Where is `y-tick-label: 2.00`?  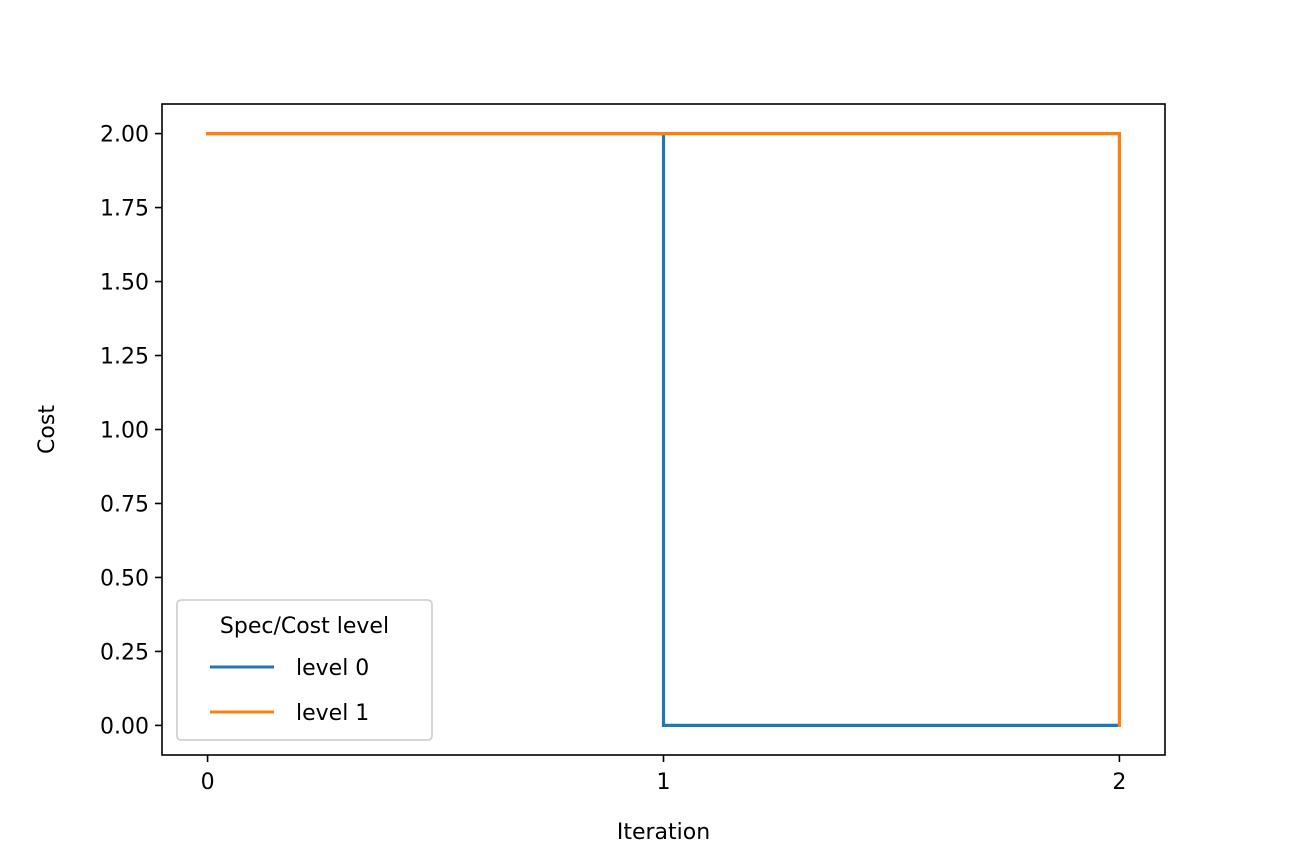
y-tick-label: 2.00 is located at coordinates (124, 135).